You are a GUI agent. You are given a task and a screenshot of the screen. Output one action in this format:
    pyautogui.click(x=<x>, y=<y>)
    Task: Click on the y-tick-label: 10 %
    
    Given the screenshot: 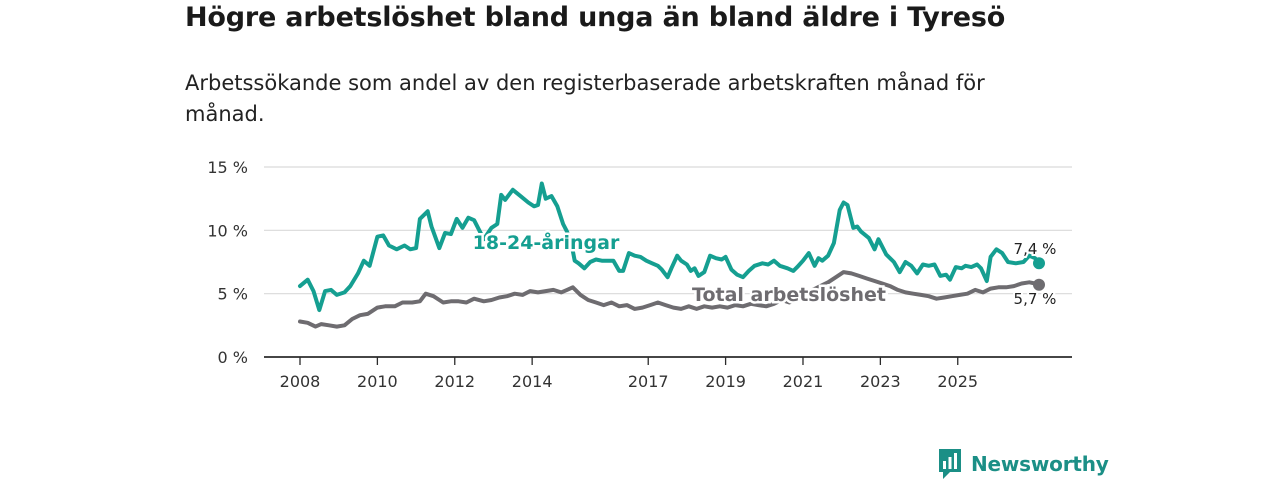 What is the action you would take?
    pyautogui.click(x=227, y=230)
    